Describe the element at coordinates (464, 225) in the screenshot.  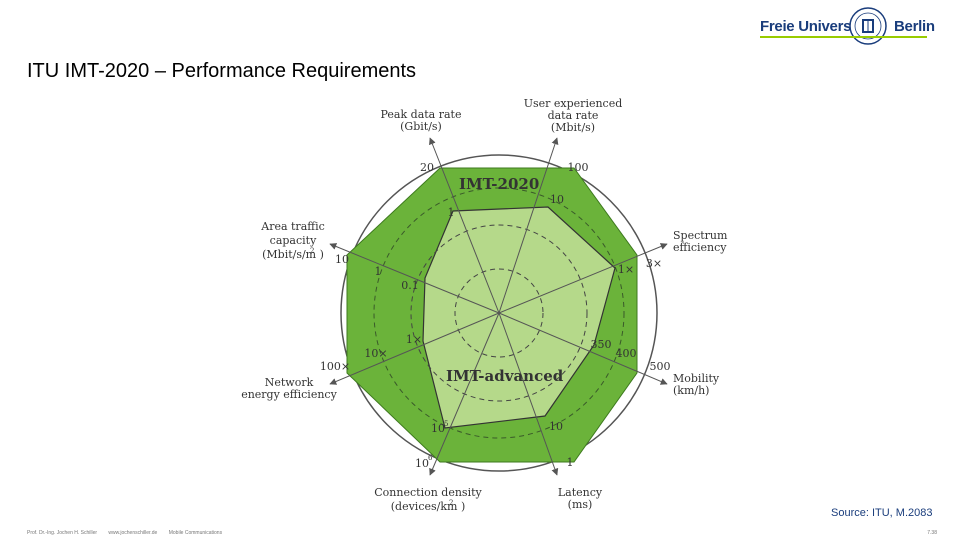
I see `axis-peak` at that location.